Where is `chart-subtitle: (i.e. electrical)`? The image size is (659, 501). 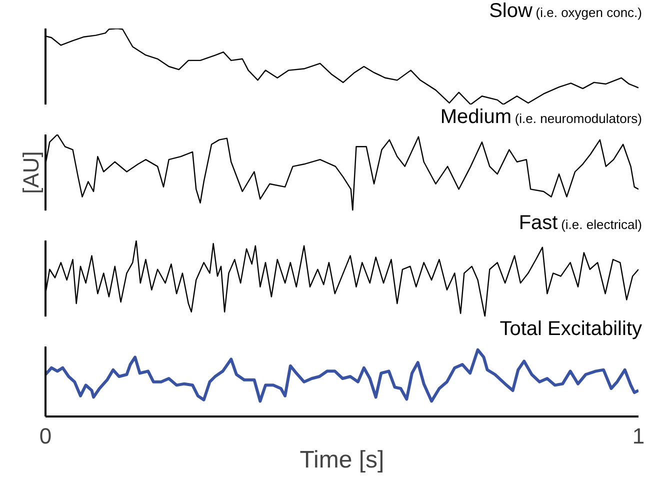
chart-subtitle: (i.e. electrical) is located at coordinates (601, 224).